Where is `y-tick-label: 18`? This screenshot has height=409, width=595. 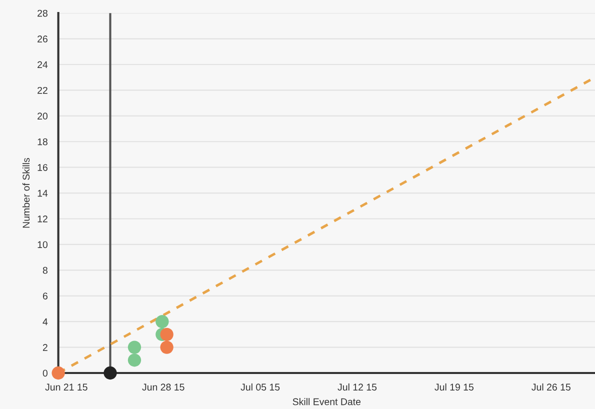 y-tick-label: 18 is located at coordinates (43, 142).